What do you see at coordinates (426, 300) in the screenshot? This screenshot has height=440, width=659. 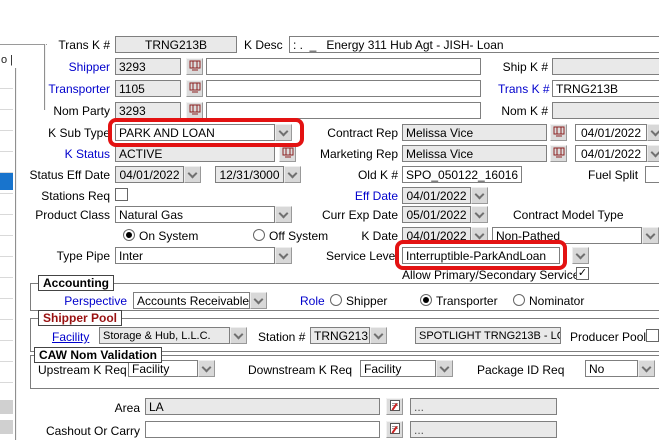 I see `role-transporter-radio` at bounding box center [426, 300].